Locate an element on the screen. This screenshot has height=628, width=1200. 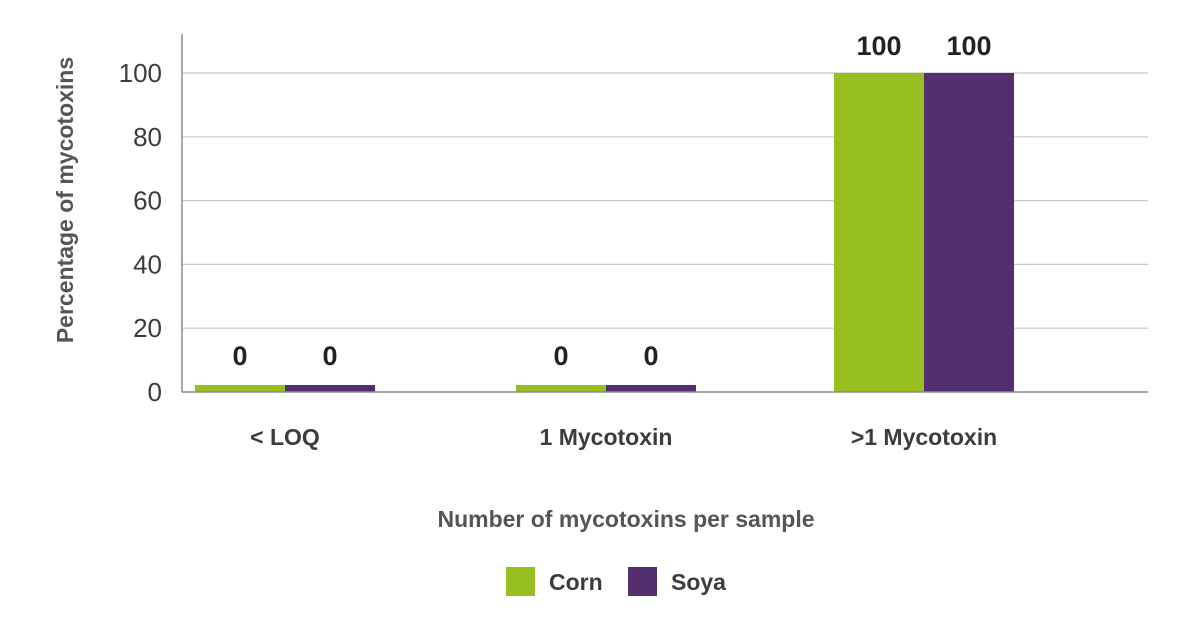
x-tick-label: 1 Mycotoxin is located at coordinates (606, 437).